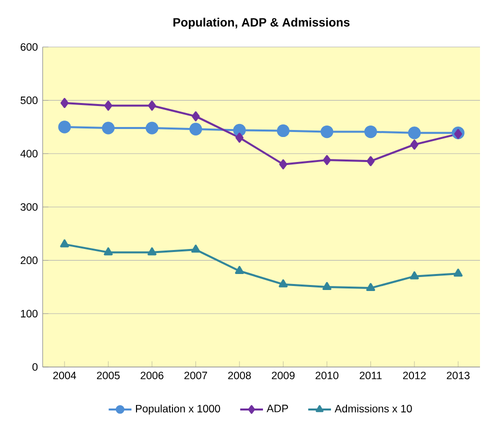 This screenshot has height=423, width=496. I want to click on x-tick-label: 2004, so click(64, 376).